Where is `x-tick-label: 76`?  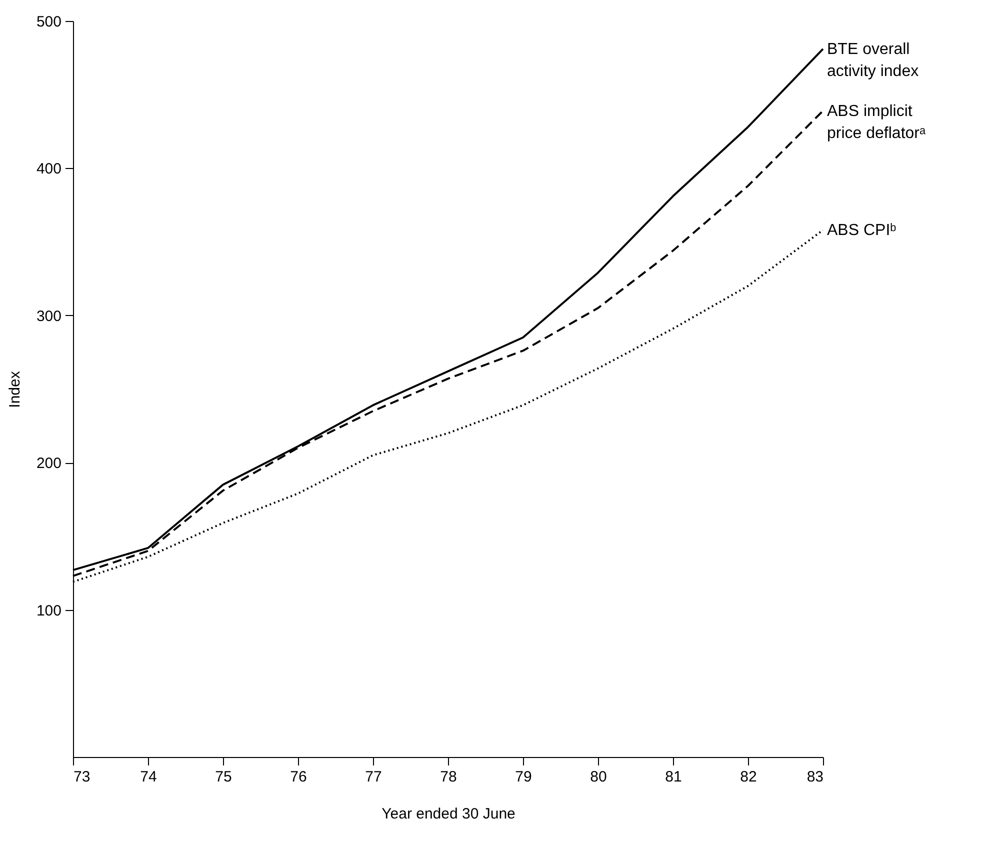
x-tick-label: 76 is located at coordinates (298, 777).